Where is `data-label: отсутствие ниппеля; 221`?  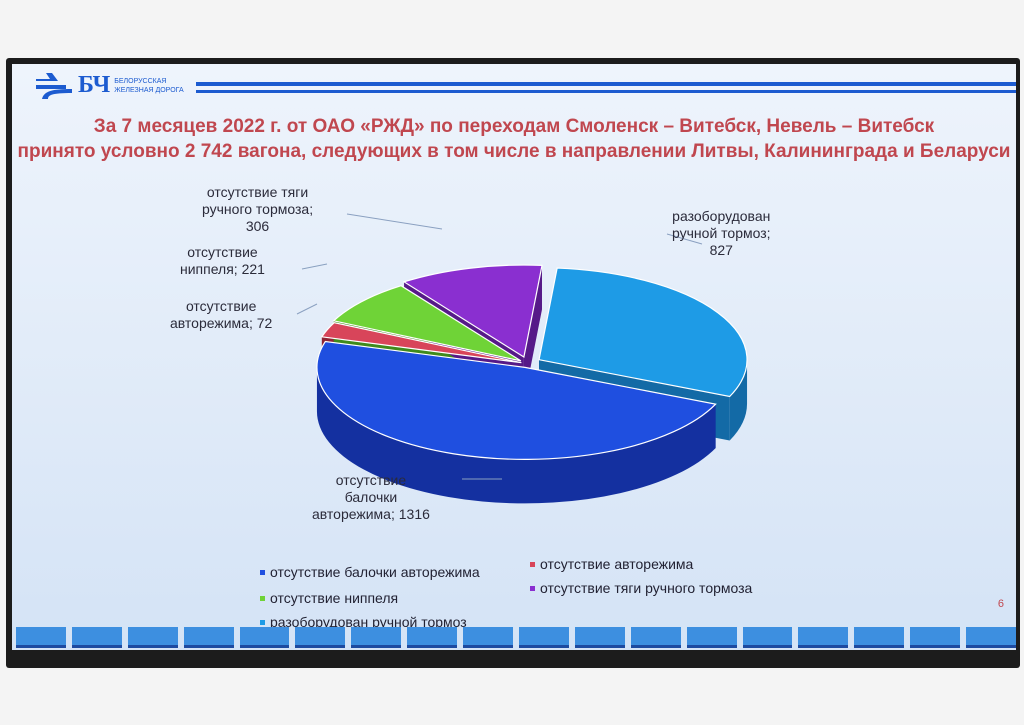 data-label: отсутствие ниппеля; 221 is located at coordinates (222, 261).